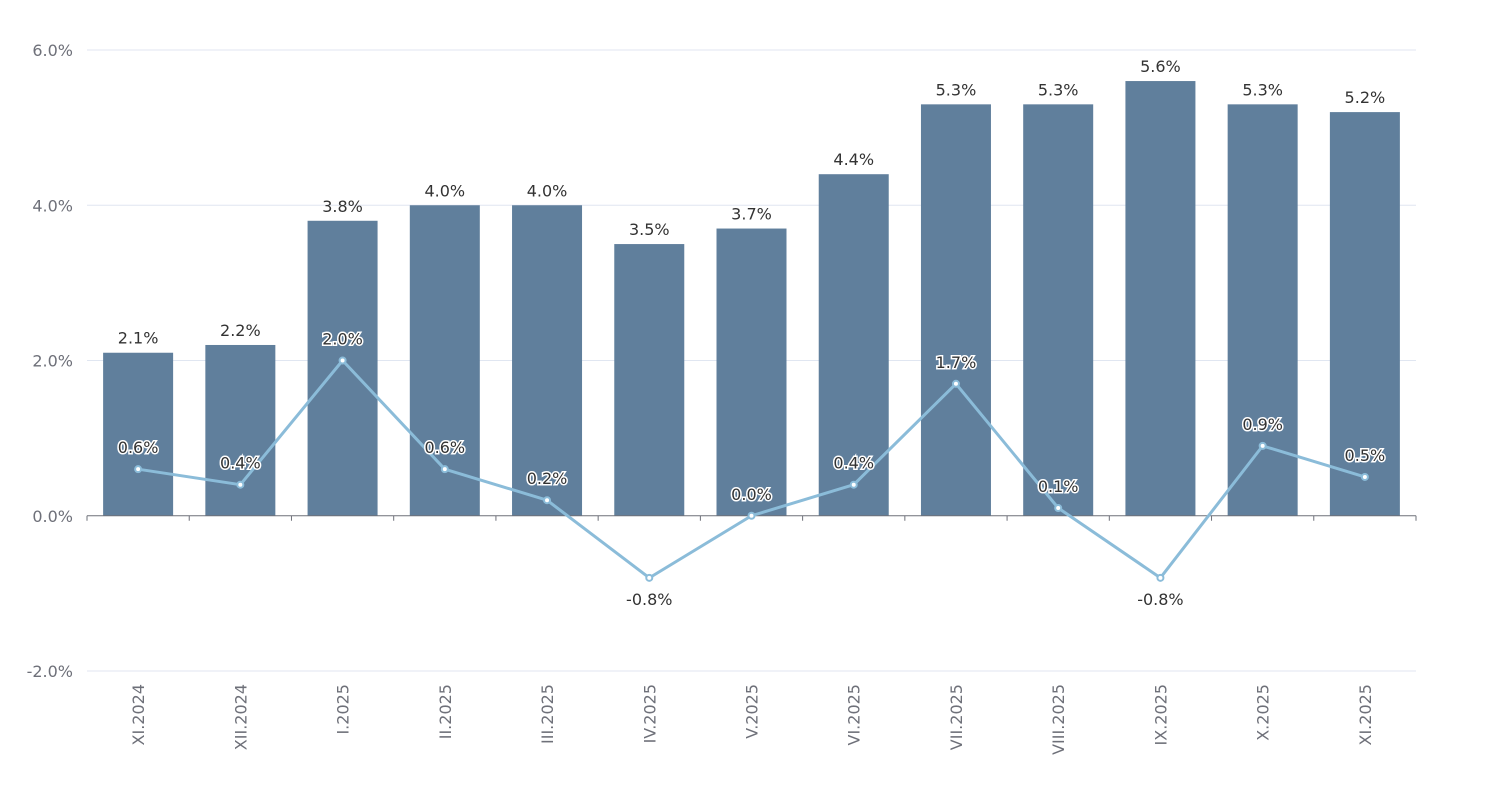 This screenshot has width=1495, height=812. Describe the element at coordinates (52, 50) in the screenshot. I see `y-tick-label: 6.0%` at that location.